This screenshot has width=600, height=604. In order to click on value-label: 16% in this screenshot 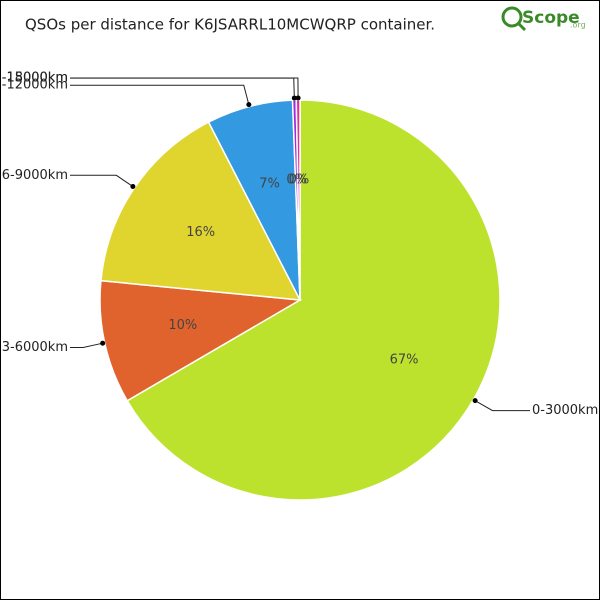, I will do `click(200, 232)`.